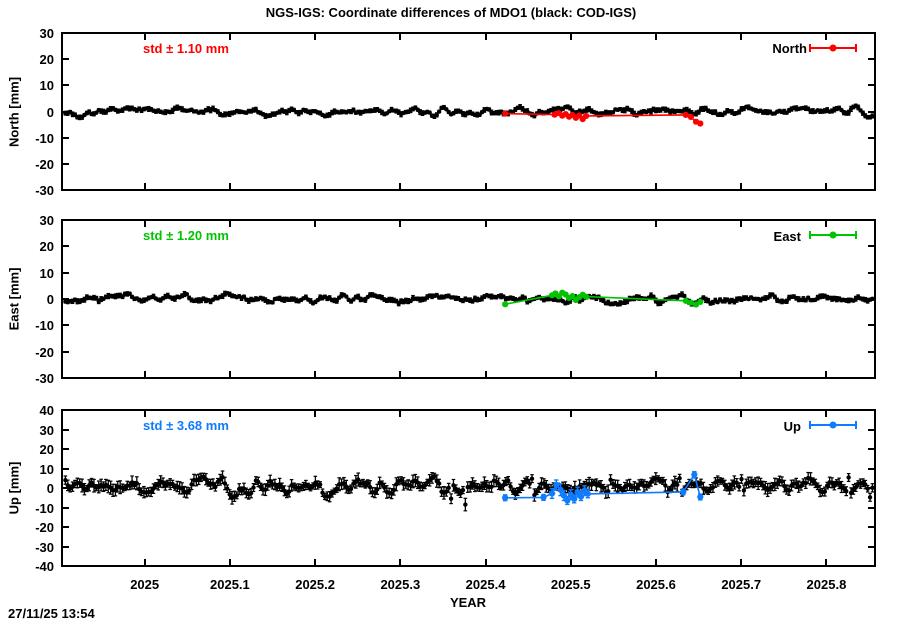 The height and width of the screenshot is (630, 900). What do you see at coordinates (186, 425) in the screenshot?
I see `std-label-up: std ± 3.68 mm` at bounding box center [186, 425].